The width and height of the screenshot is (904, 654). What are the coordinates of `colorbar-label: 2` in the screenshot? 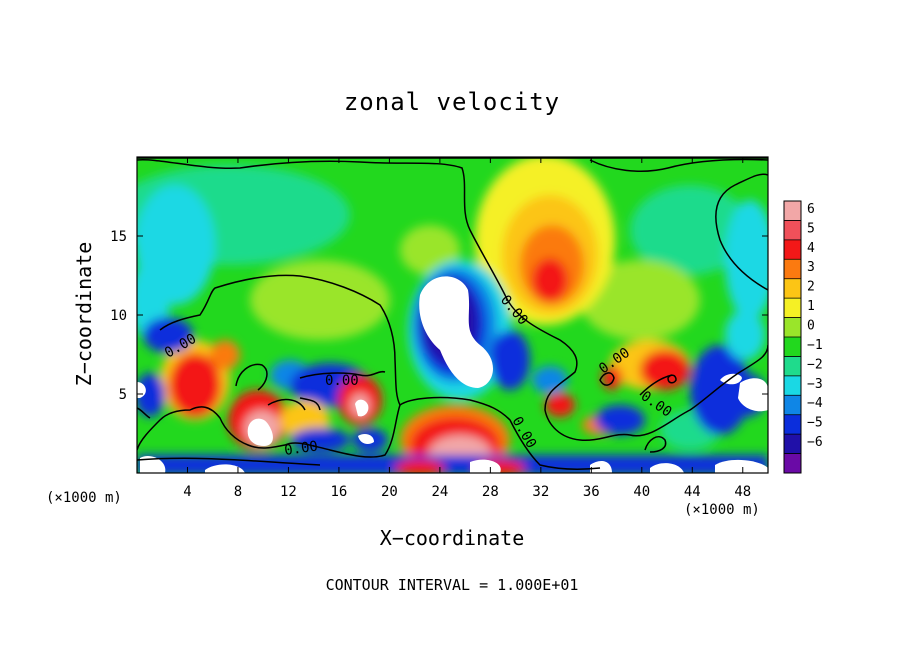 It's located at (811, 287).